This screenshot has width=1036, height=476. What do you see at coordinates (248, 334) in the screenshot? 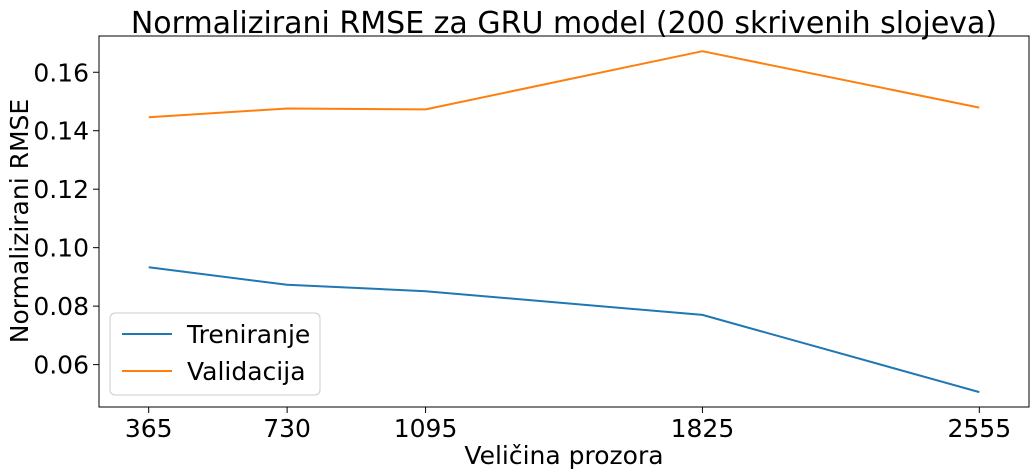
I see `legend-label-treniranje: Treniranje` at bounding box center [248, 334].